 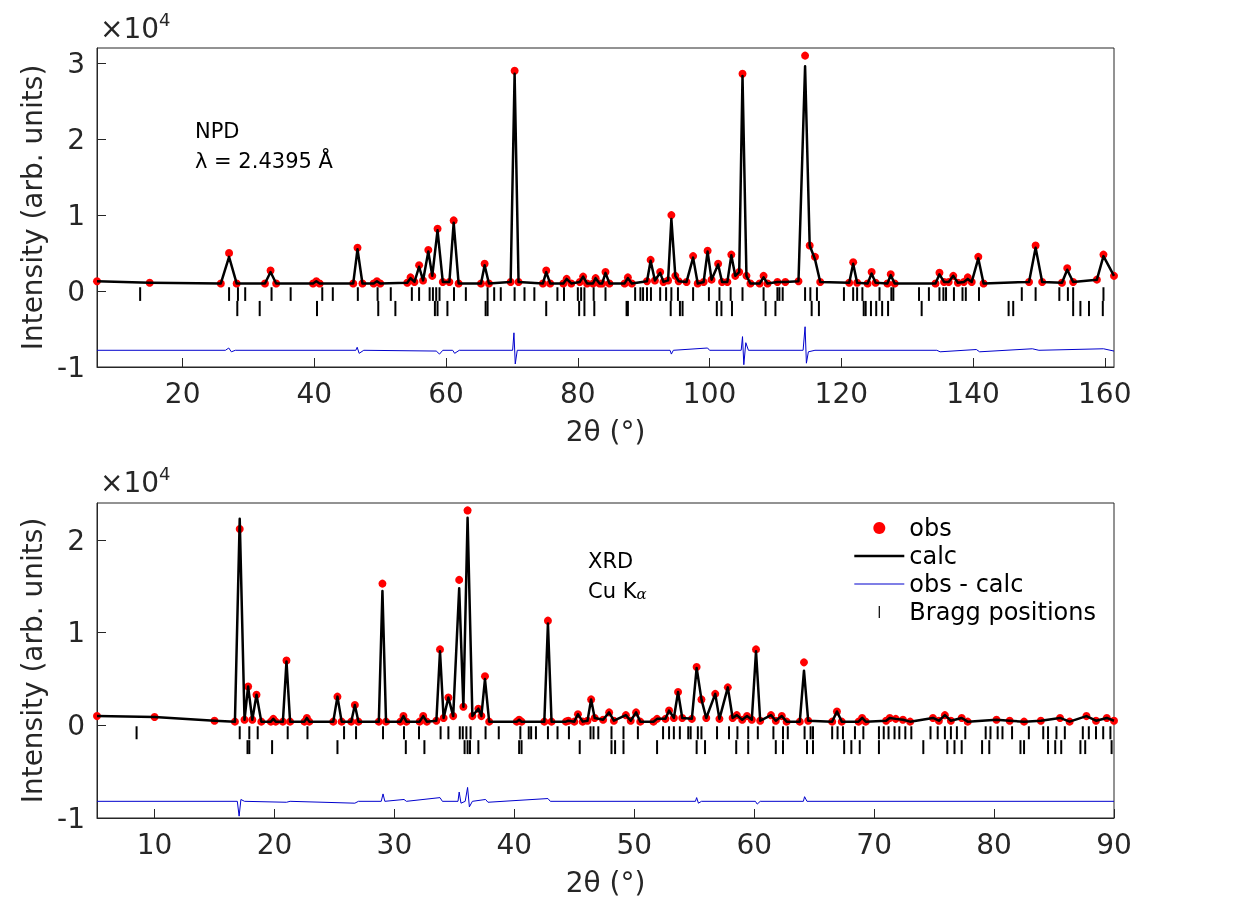 What do you see at coordinates (841, 393) in the screenshot?
I see `x-tick-label: 120` at bounding box center [841, 393].